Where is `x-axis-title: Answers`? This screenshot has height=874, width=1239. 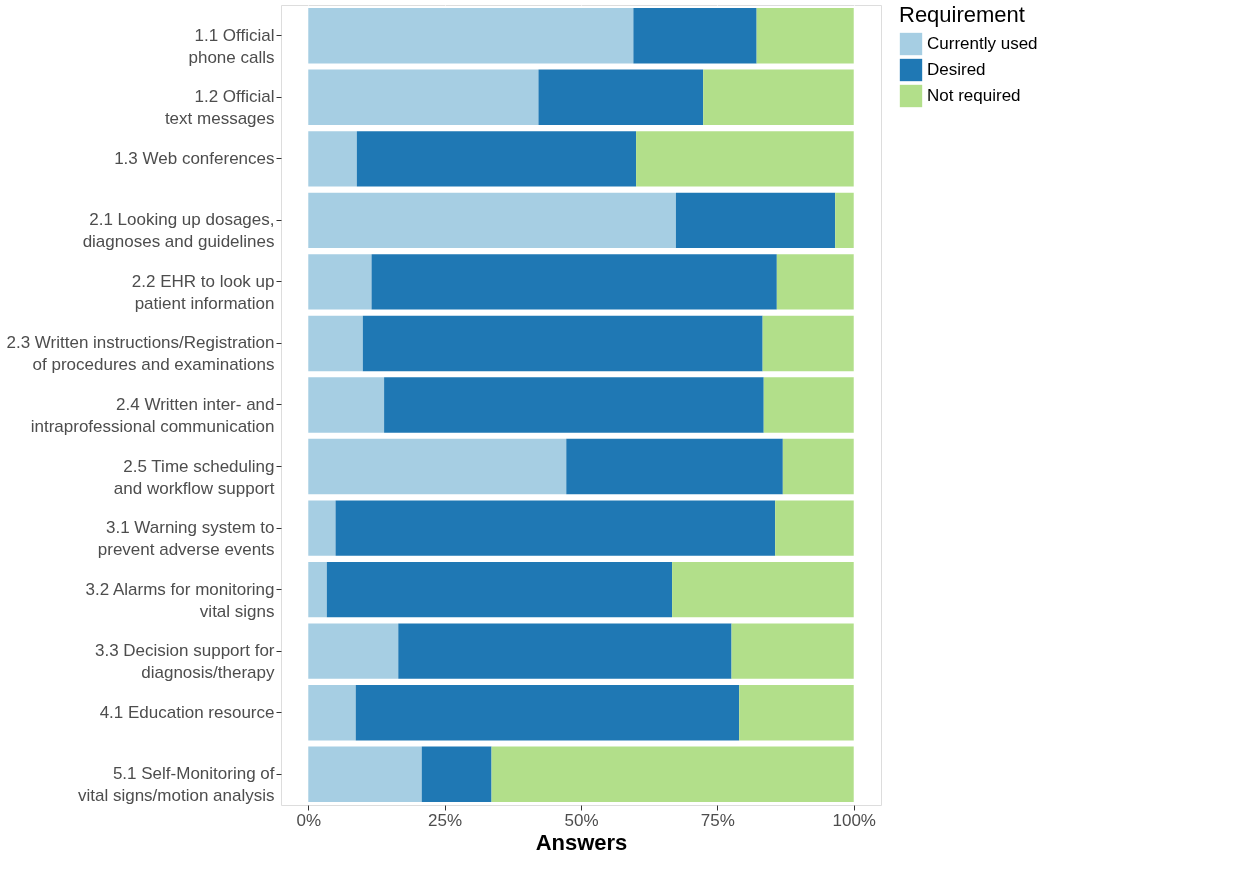
x-axis-title: Answers is located at coordinates (581, 842).